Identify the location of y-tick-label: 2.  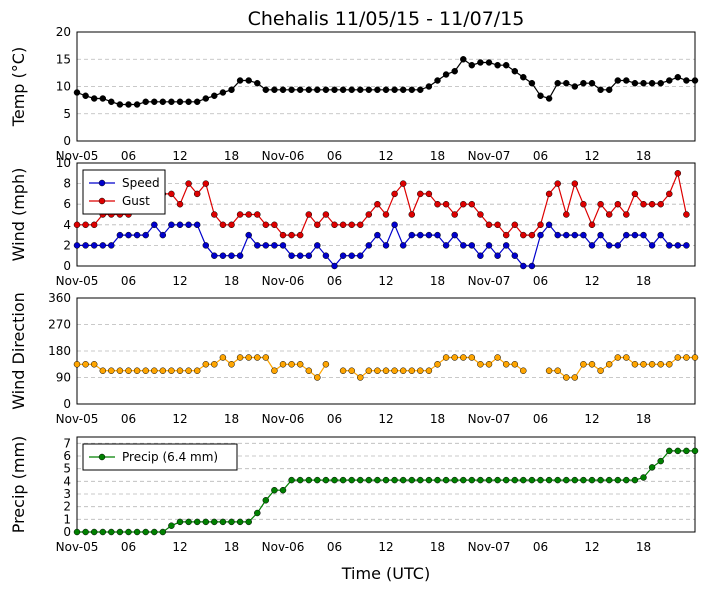
(67, 507).